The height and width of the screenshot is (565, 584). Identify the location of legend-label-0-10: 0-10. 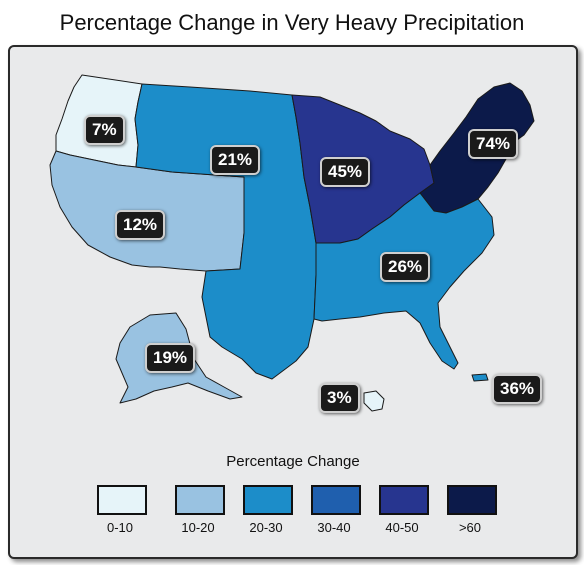
(120, 527).